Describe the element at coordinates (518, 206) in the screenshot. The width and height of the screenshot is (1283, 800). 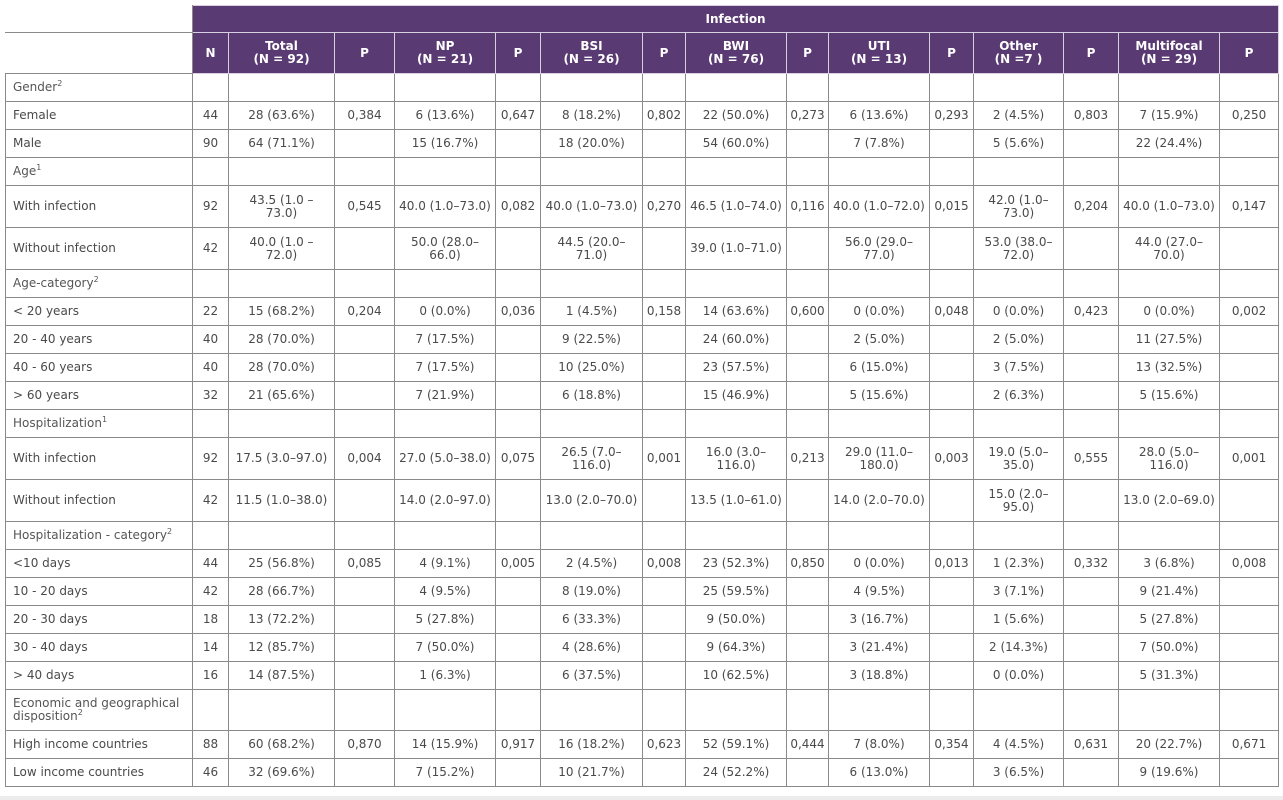
I see `table-cell: 0,082` at that location.